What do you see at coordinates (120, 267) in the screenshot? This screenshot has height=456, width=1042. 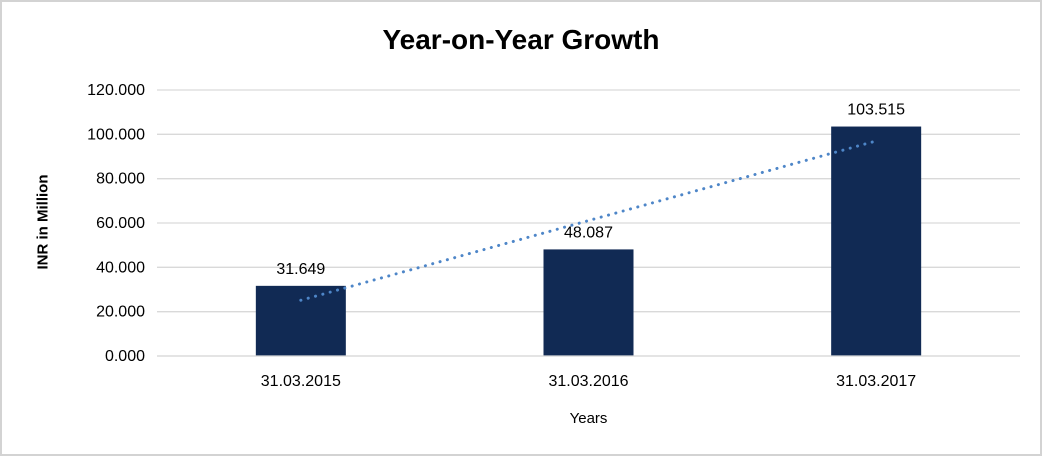 I see `y-tick-label: 40.000` at bounding box center [120, 267].